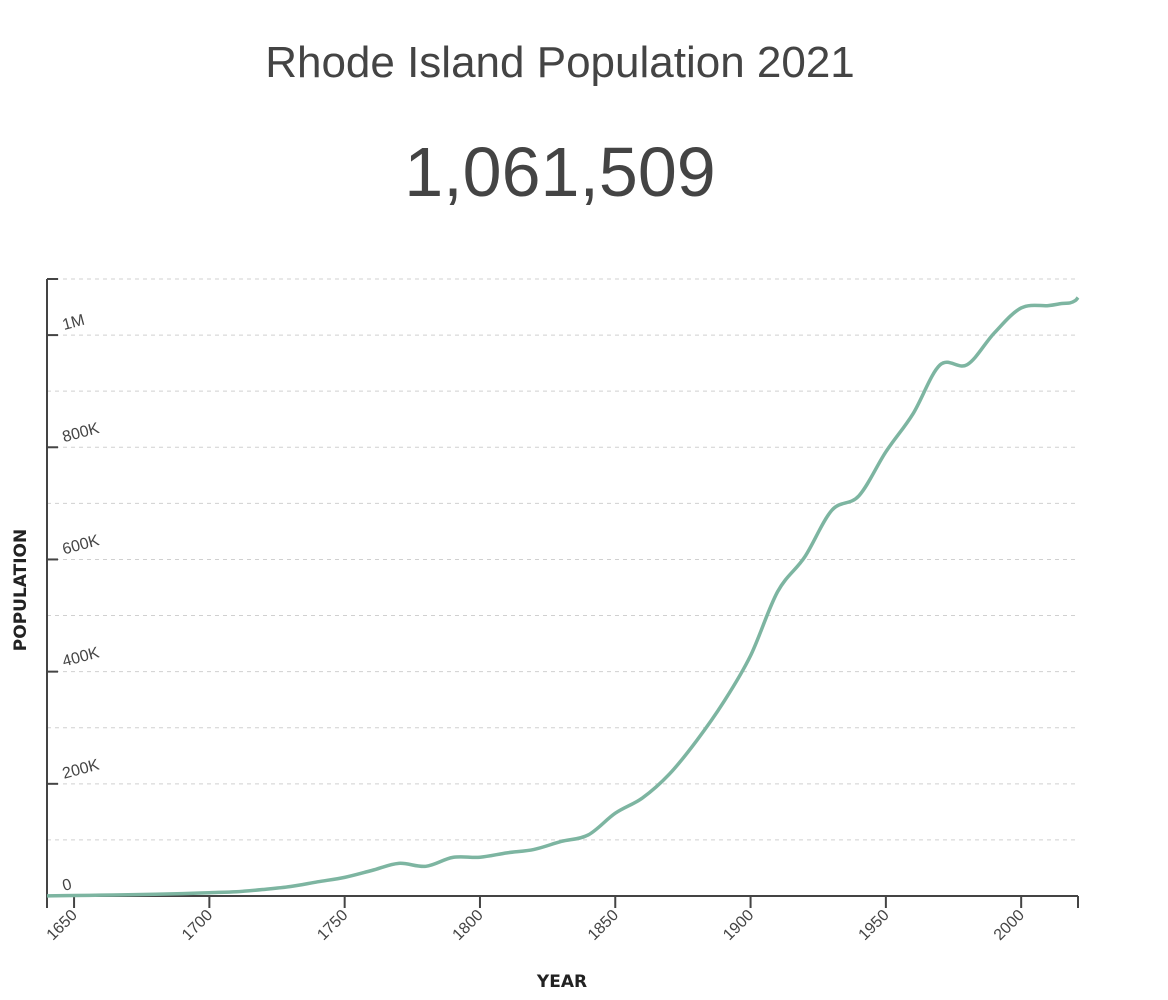 The width and height of the screenshot is (1168, 1000). I want to click on y-tick-label: 600K, so click(81, 545).